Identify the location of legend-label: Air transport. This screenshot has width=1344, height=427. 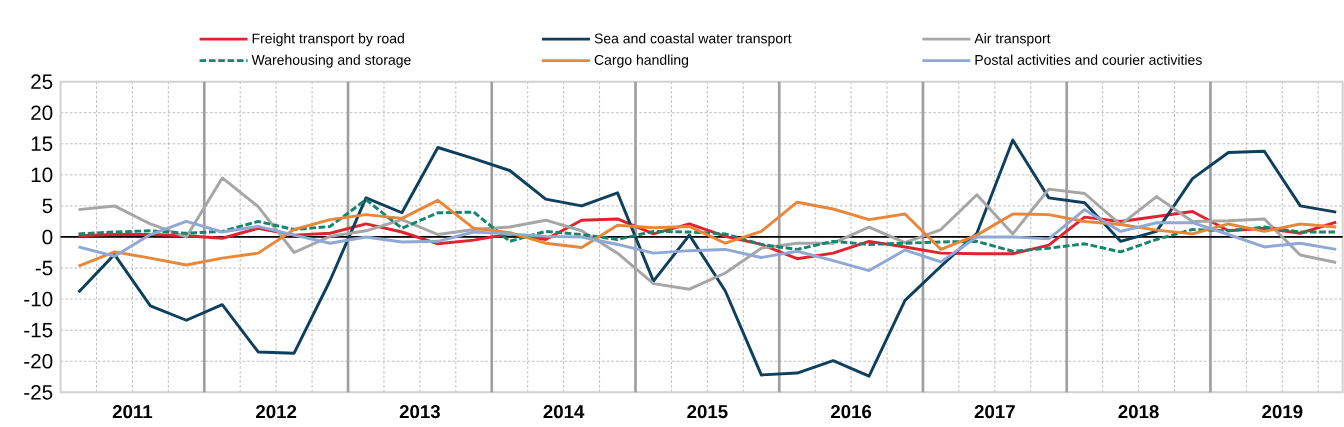
(1012, 40).